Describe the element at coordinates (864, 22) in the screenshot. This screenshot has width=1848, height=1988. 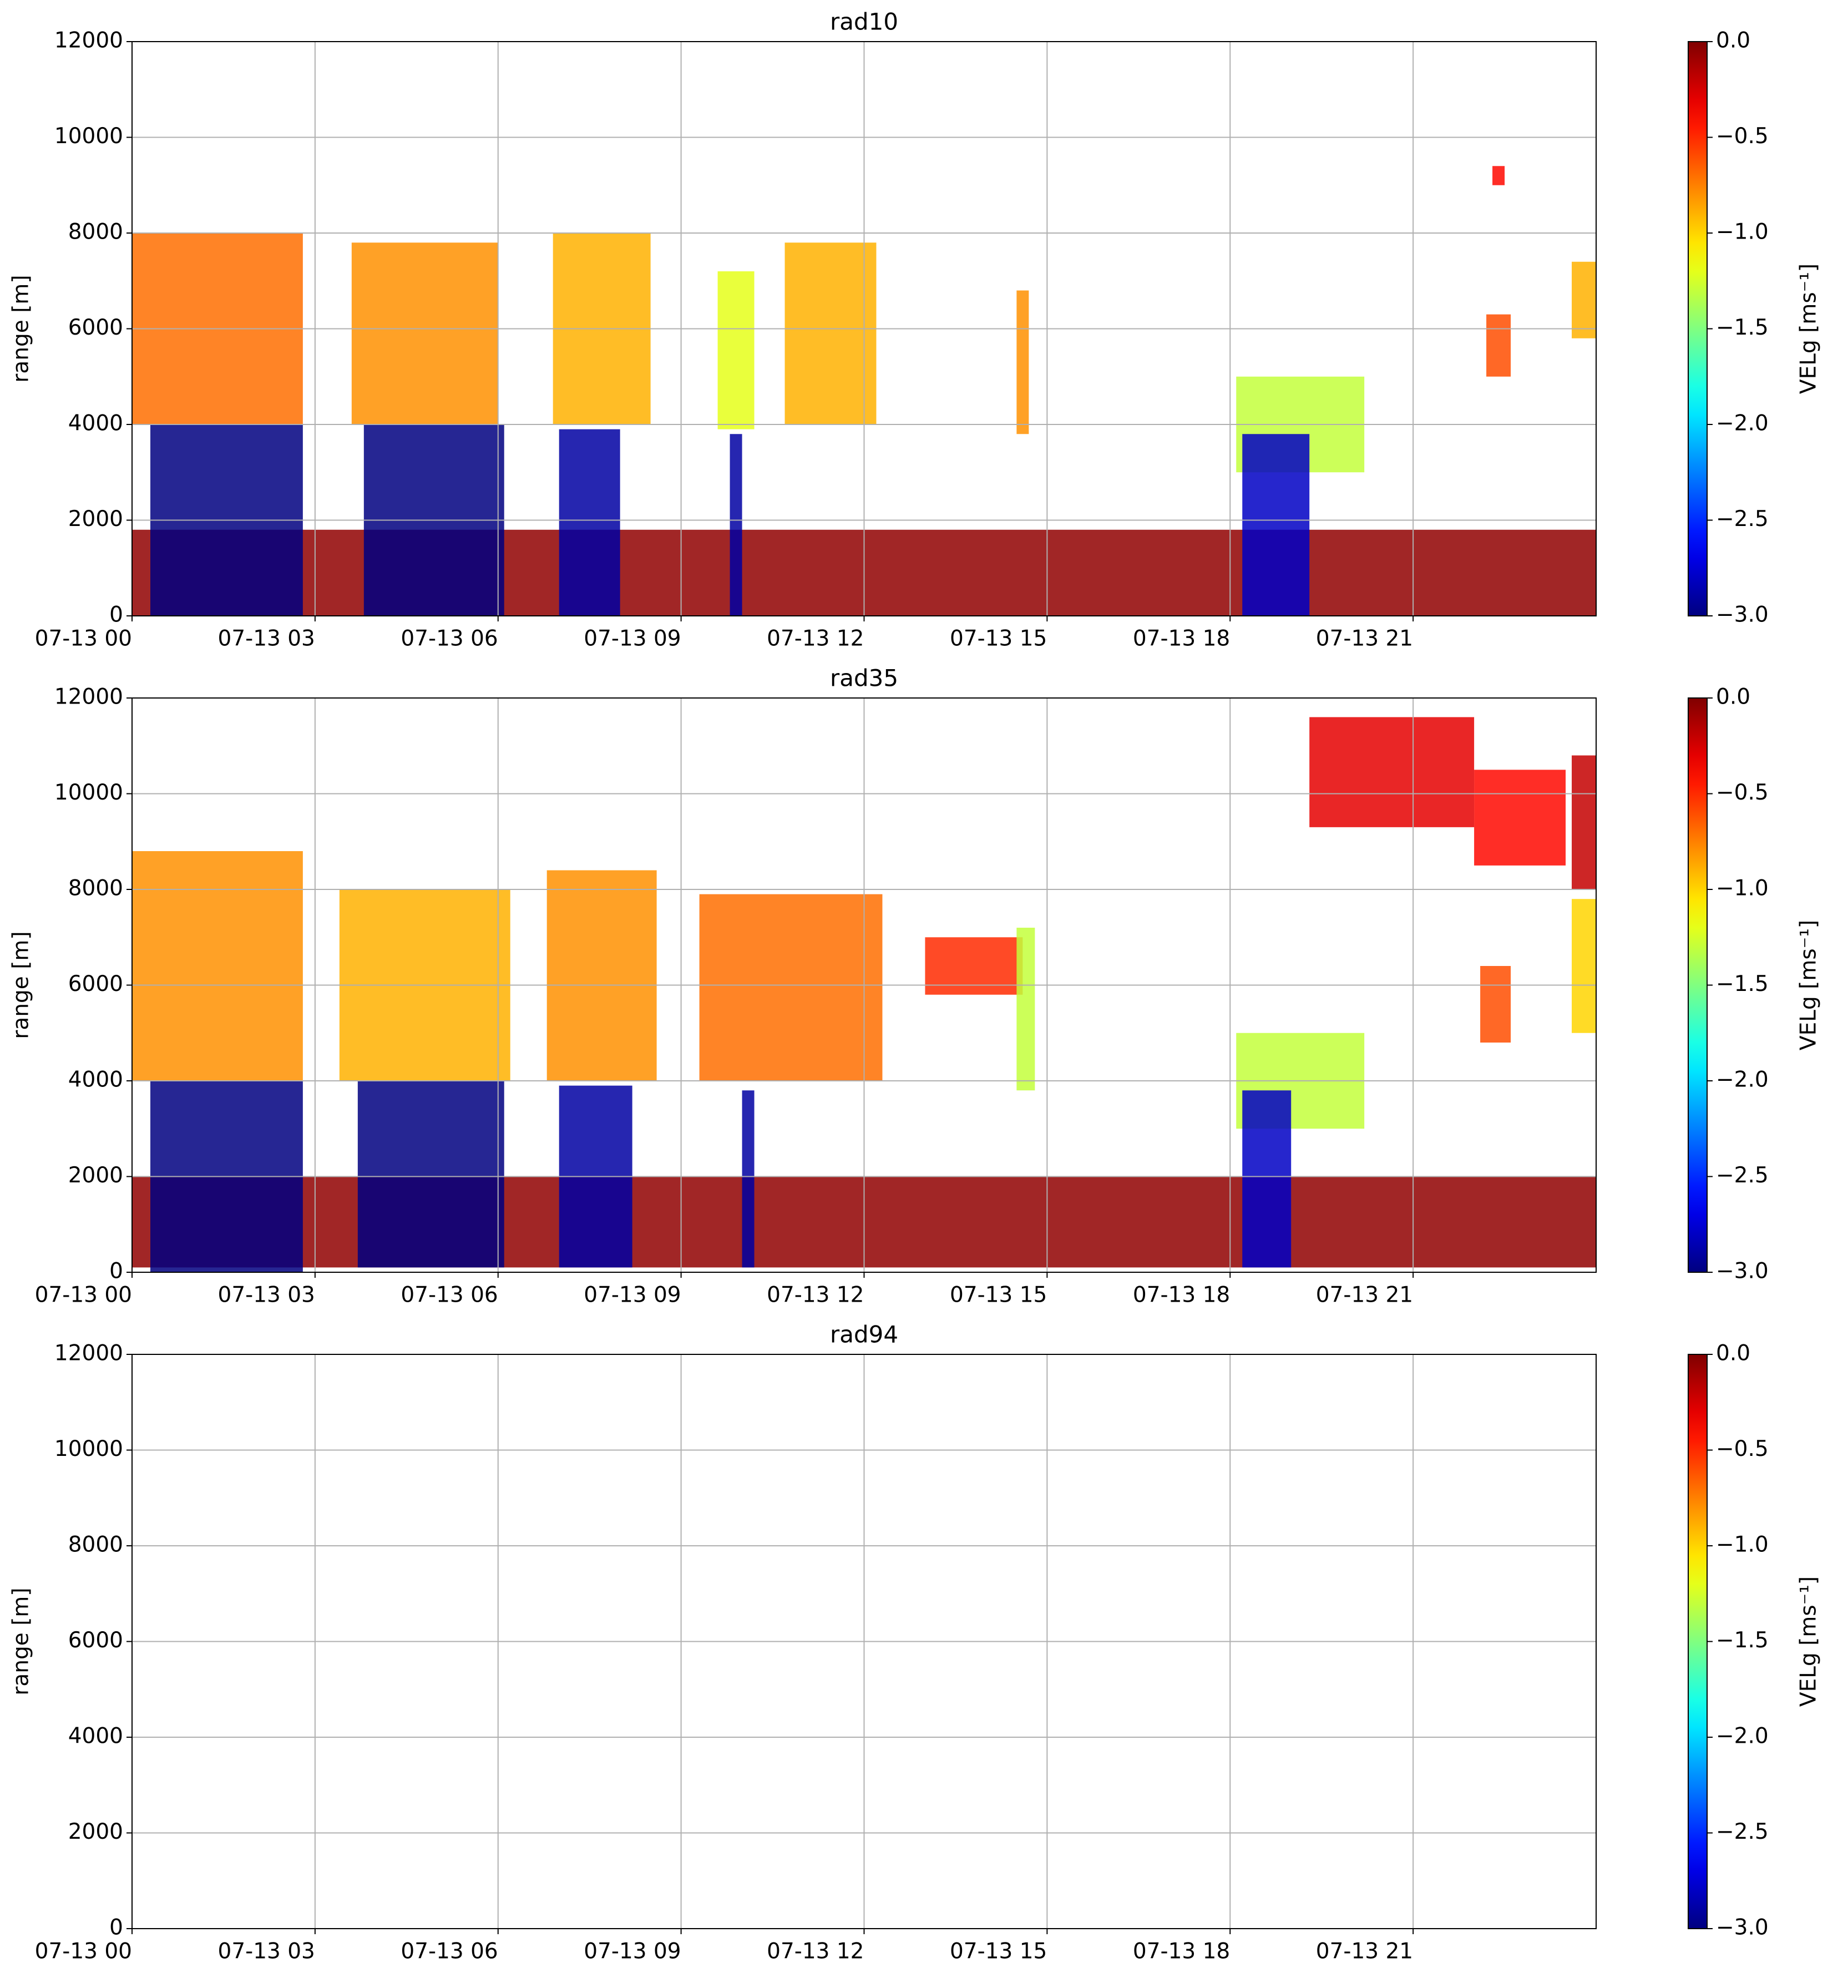
I see `chart-title: rad10` at that location.